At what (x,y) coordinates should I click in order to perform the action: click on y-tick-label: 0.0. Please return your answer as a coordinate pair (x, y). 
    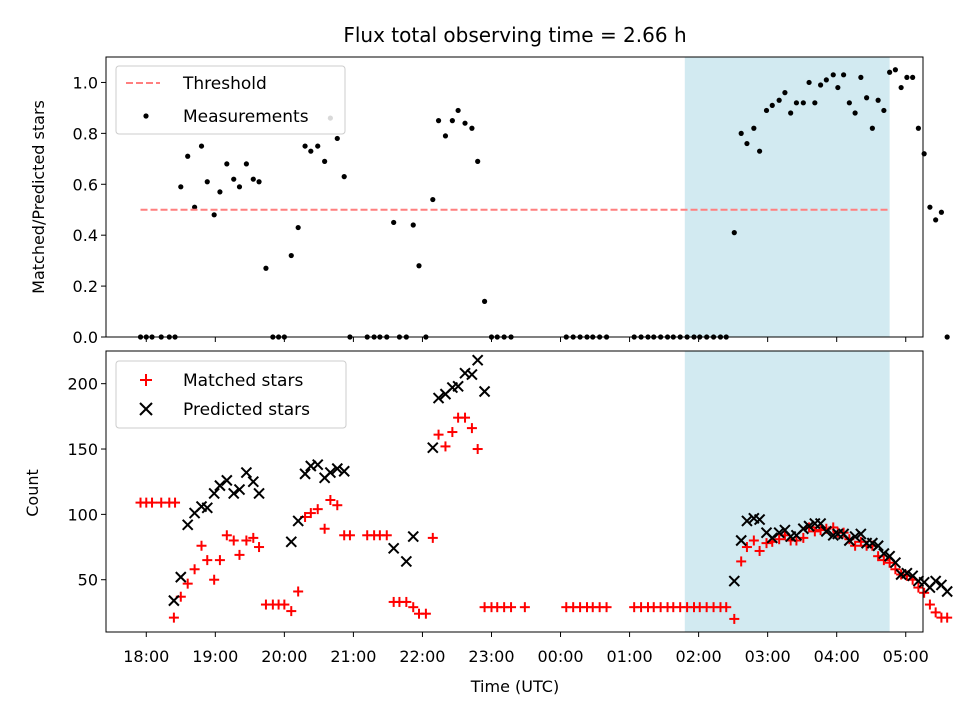
    Looking at the image, I should click on (85, 337).